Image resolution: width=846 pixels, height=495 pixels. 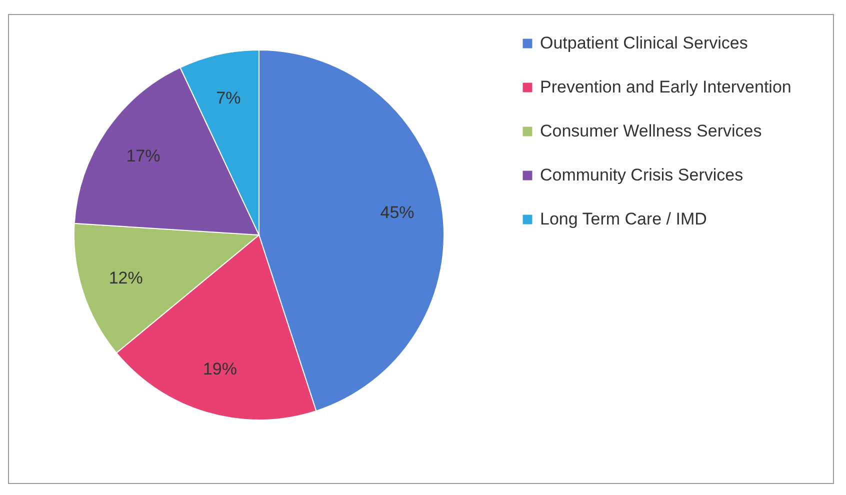 I want to click on data-label: 12%, so click(x=125, y=278).